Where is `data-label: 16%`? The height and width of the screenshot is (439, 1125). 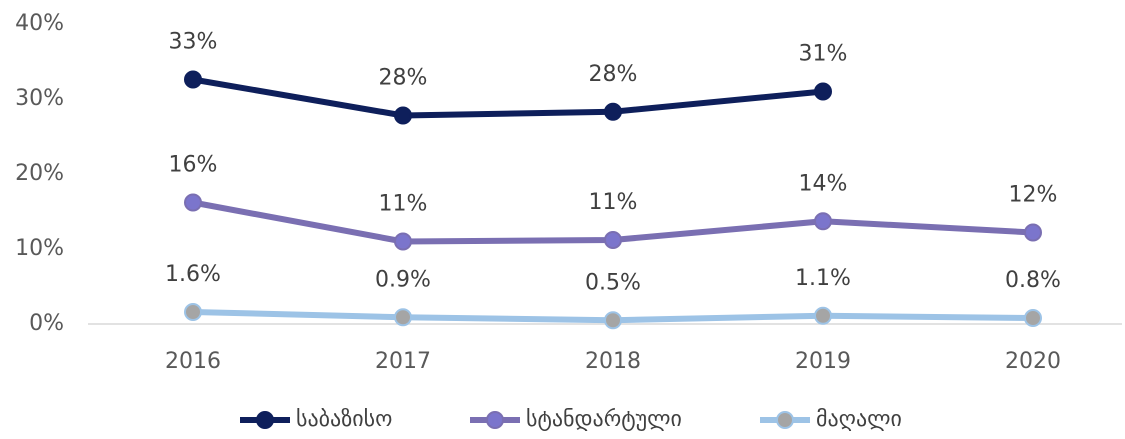
data-label: 16% is located at coordinates (193, 165).